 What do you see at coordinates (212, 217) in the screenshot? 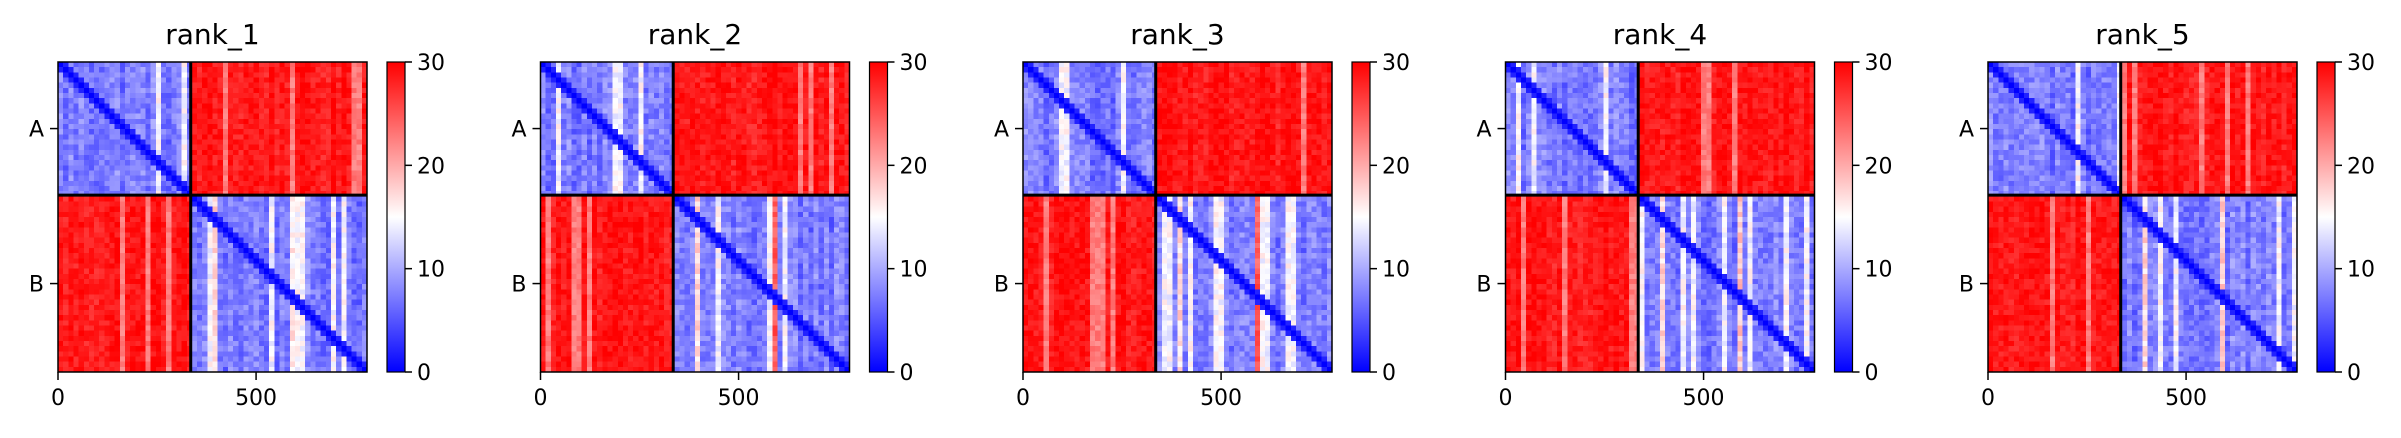
I see `axes-frame` at bounding box center [212, 217].